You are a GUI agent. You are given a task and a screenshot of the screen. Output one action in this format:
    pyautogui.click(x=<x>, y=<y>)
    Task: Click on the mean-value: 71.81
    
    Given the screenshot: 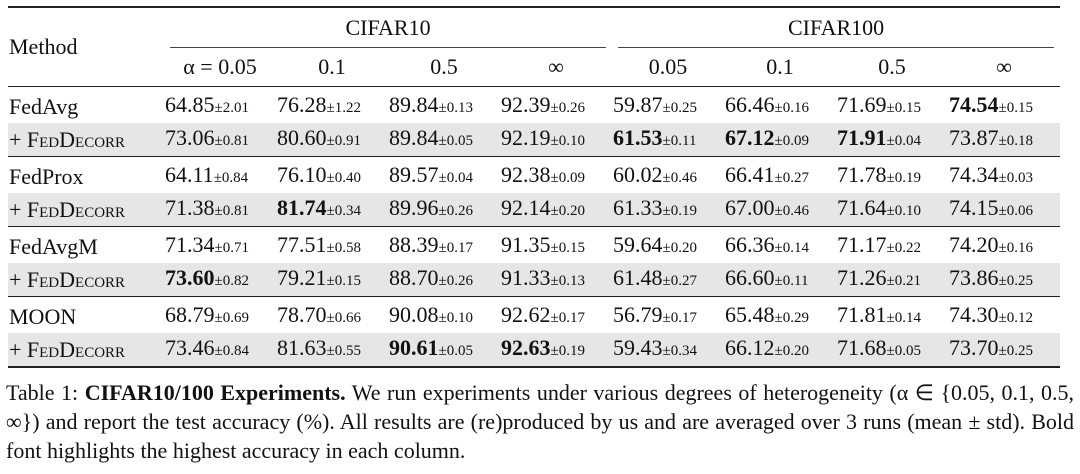 What is the action you would take?
    pyautogui.click(x=862, y=314)
    